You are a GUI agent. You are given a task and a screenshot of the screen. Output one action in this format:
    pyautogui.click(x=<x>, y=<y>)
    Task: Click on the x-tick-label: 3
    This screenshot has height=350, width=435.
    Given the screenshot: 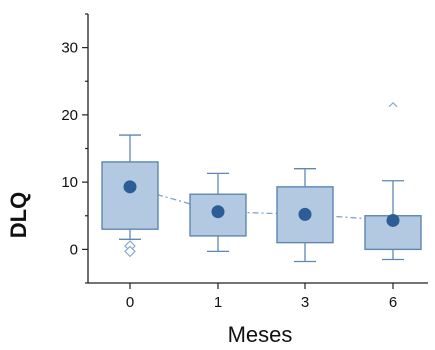 What is the action you would take?
    pyautogui.click(x=305, y=302)
    